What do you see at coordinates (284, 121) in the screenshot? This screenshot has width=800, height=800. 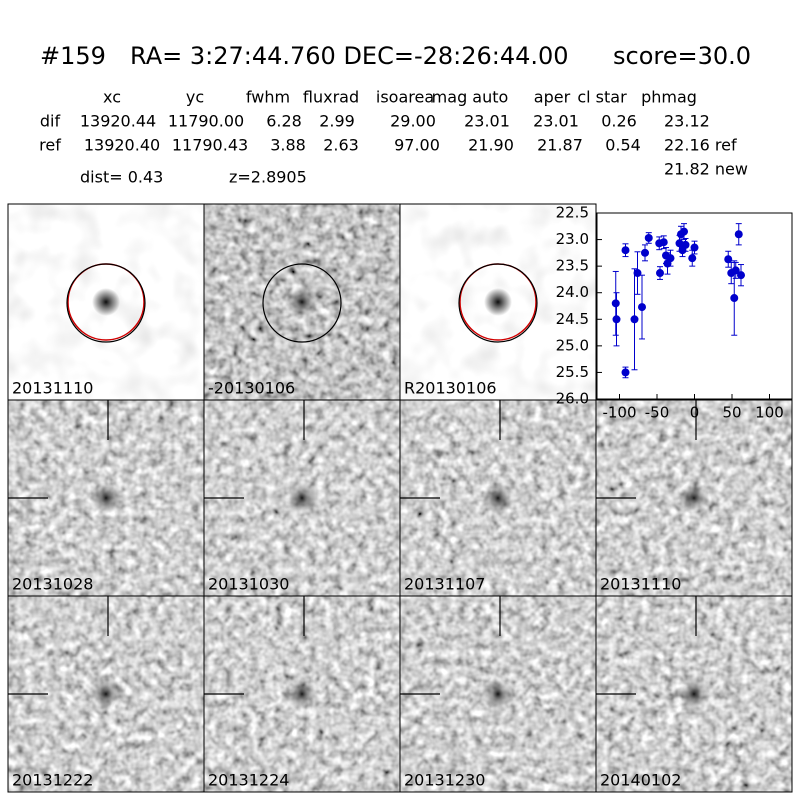 I see `cell: 6.28` at bounding box center [284, 121].